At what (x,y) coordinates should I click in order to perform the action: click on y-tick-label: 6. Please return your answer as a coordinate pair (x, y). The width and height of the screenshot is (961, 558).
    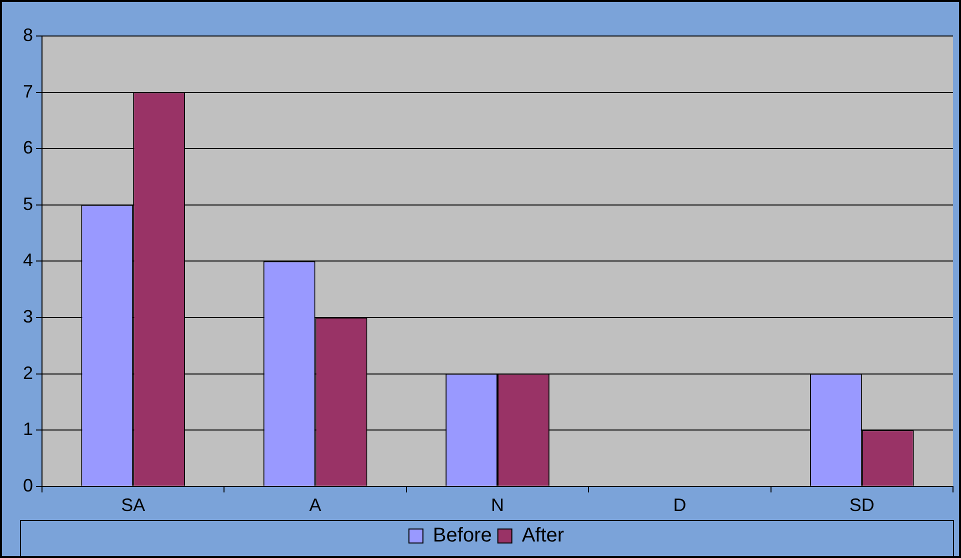
    Looking at the image, I should click on (28, 148).